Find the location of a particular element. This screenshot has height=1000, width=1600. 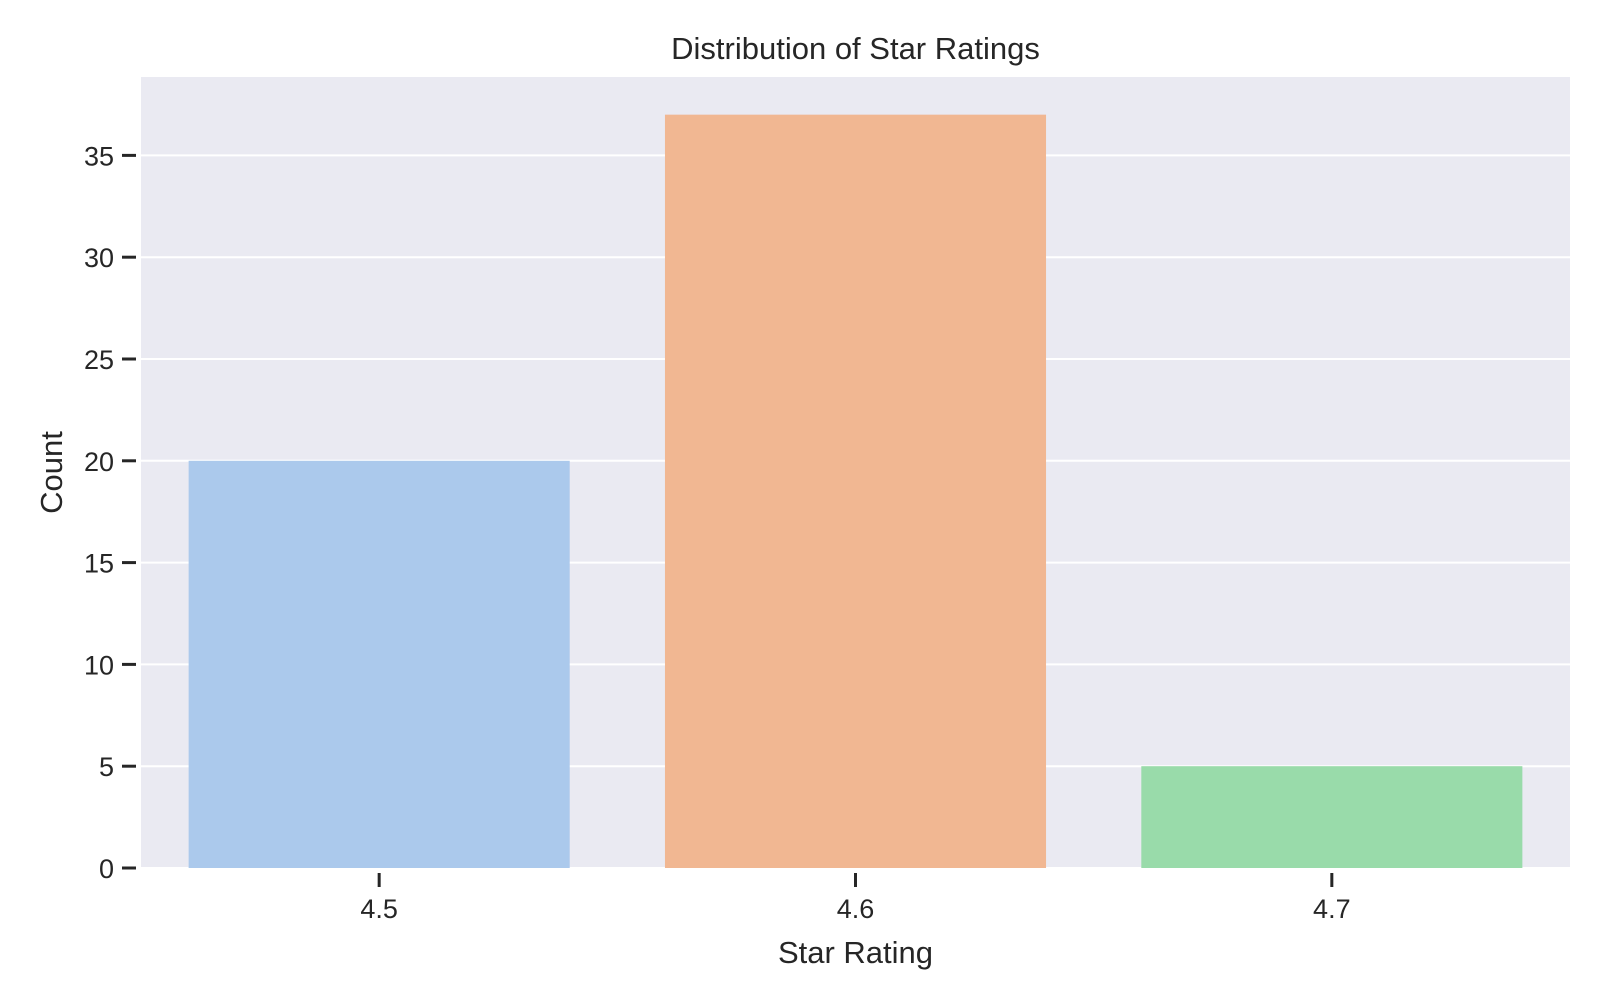

x-tick-label: 4.7 is located at coordinates (1332, 909).